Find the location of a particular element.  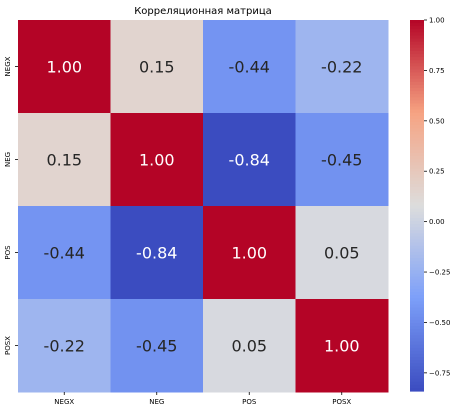

y-tick-label: POS is located at coordinates (8, 252).